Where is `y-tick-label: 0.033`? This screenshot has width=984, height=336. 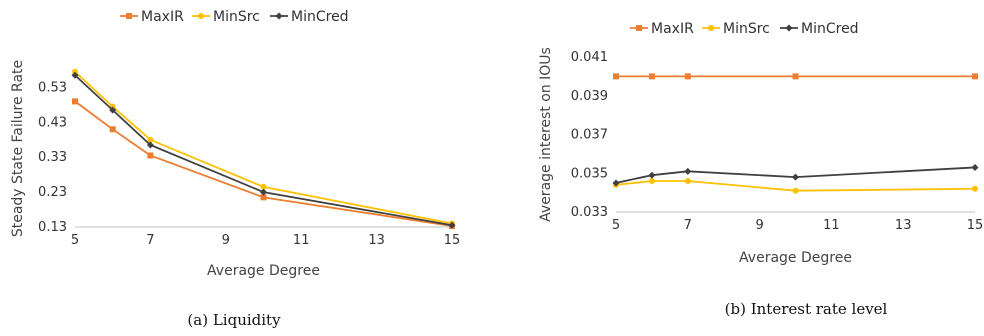
y-tick-label: 0.033 is located at coordinates (589, 212).